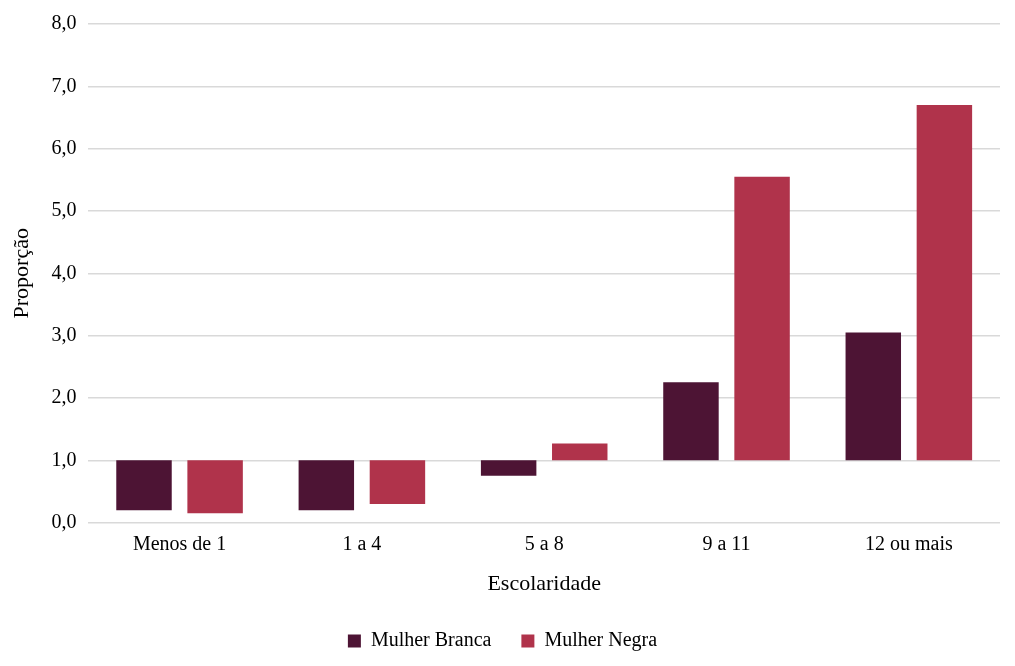 The width and height of the screenshot is (1015, 666). Describe the element at coordinates (64, 458) in the screenshot. I see `y-tick-label: 1,0` at that location.